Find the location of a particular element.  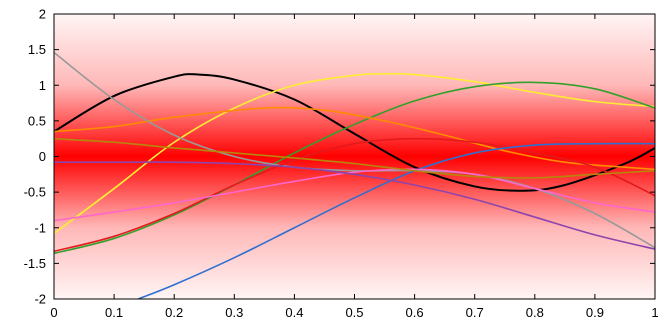

y-tick-label: 0 is located at coordinates (42, 156).